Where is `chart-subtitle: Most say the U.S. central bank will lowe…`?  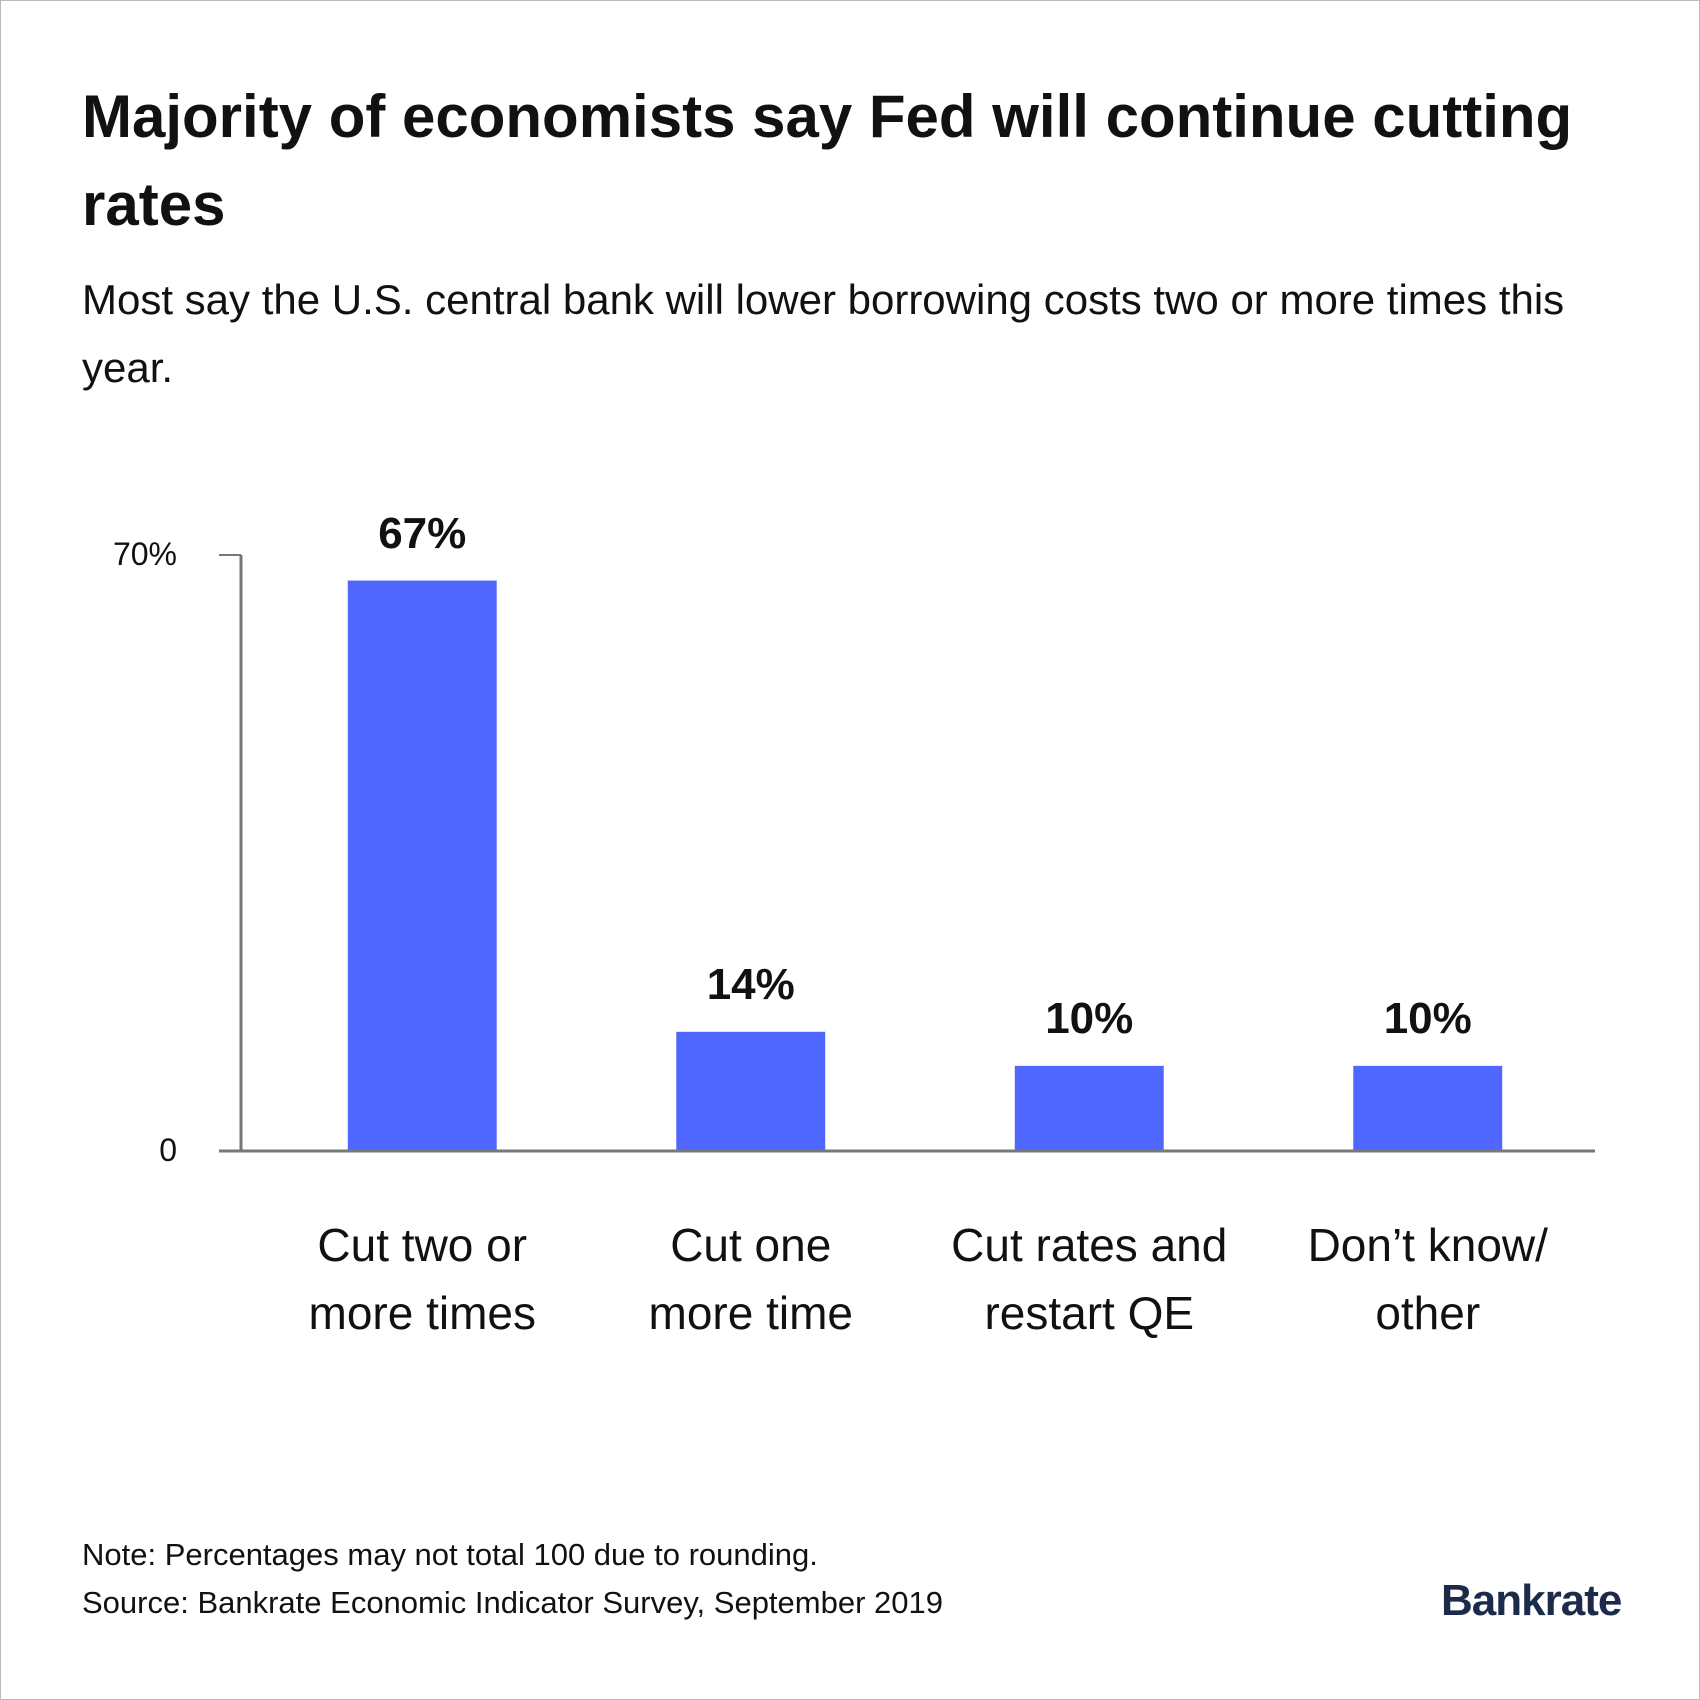 chart-subtitle: Most say the U.S. central bank will lowe… is located at coordinates (823, 333).